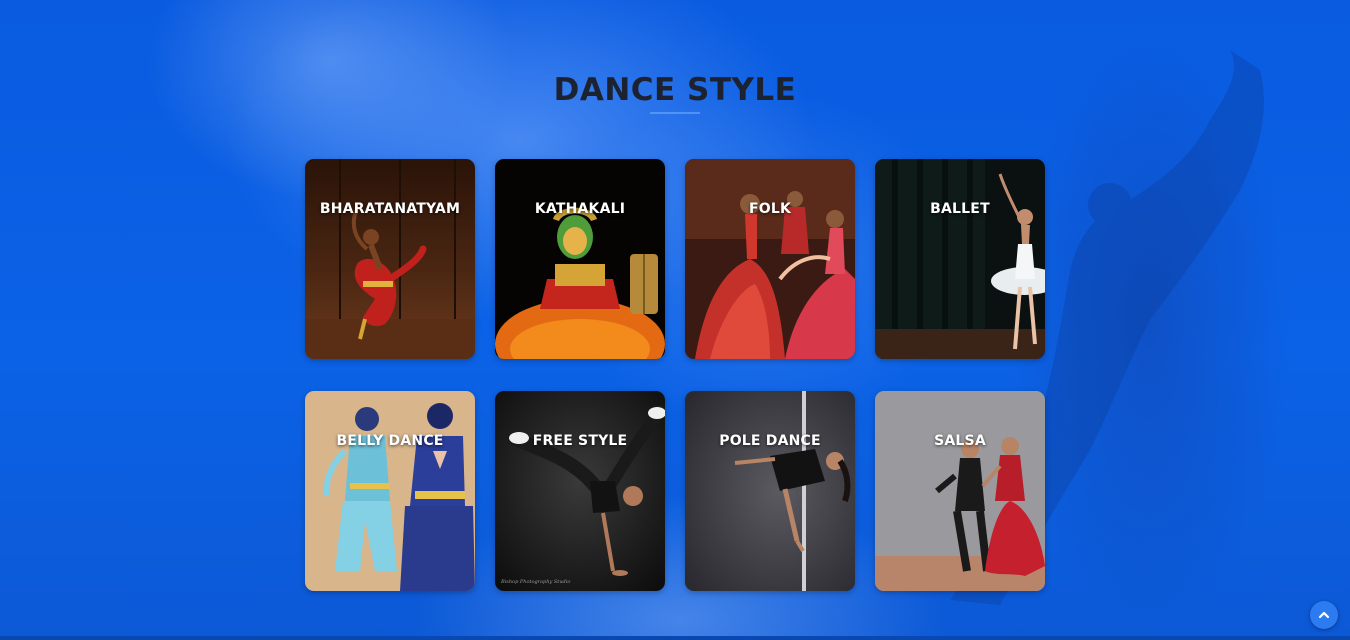  I want to click on chevron-up-icon, so click(1324, 615).